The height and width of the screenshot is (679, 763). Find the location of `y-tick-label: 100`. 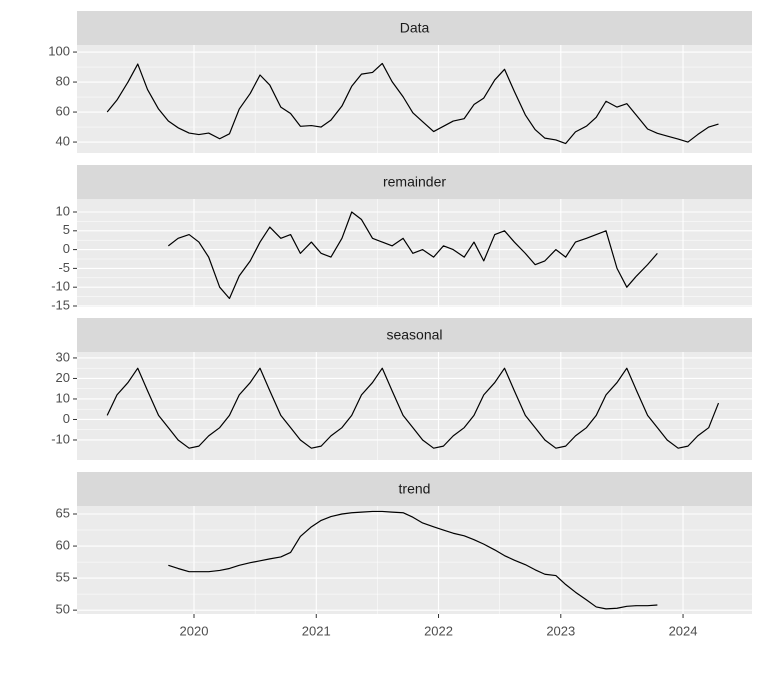

y-tick-label: 100 is located at coordinates (59, 50).